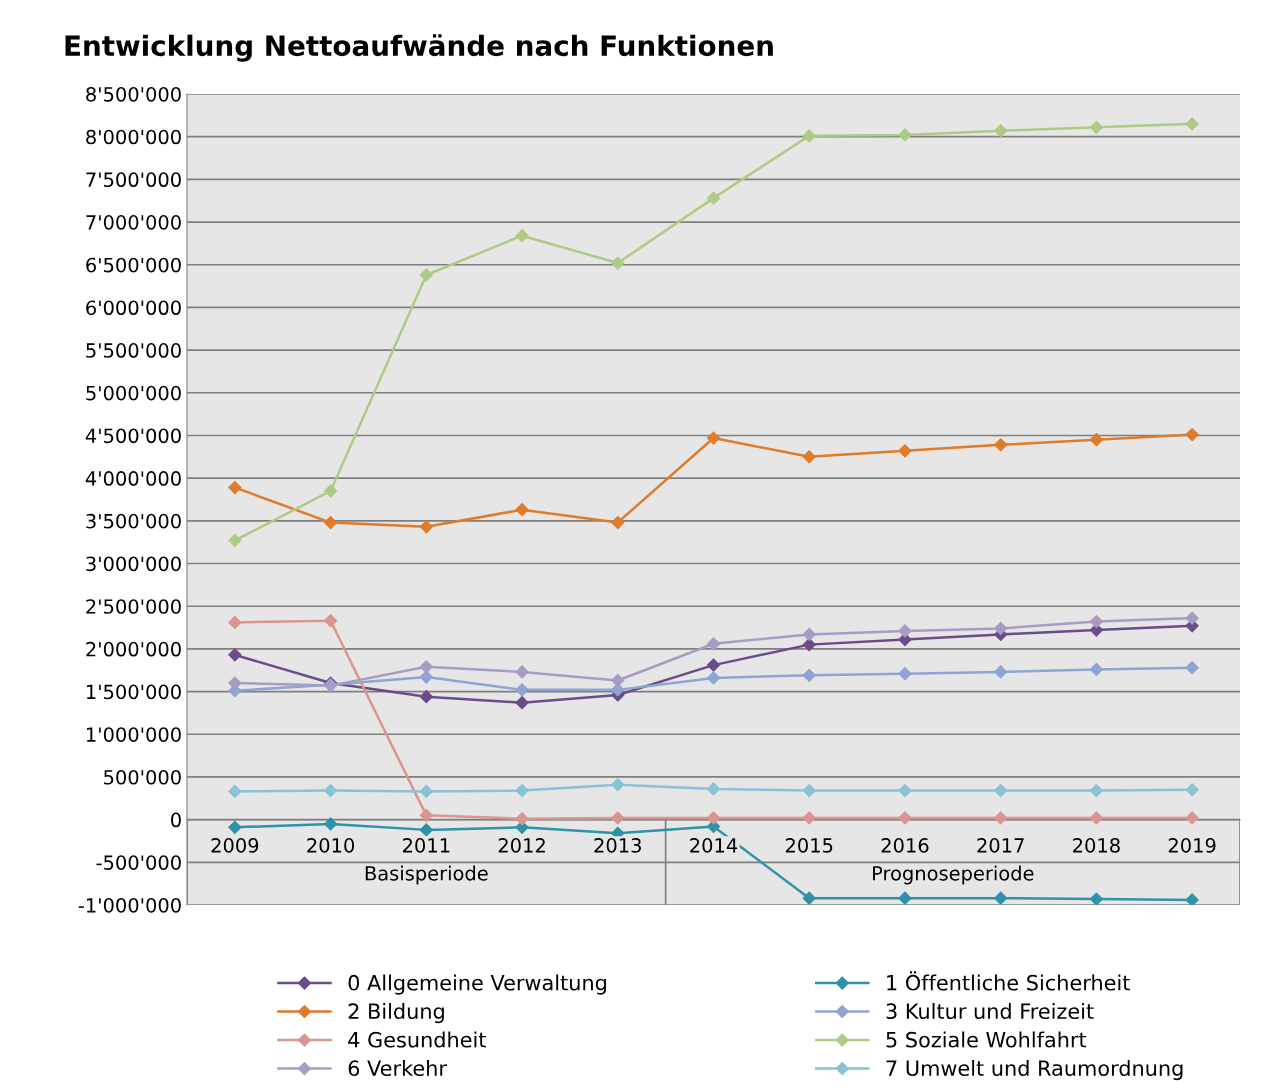  What do you see at coordinates (133, 564) in the screenshot?
I see `y-tick-label: 3'000'000` at bounding box center [133, 564].